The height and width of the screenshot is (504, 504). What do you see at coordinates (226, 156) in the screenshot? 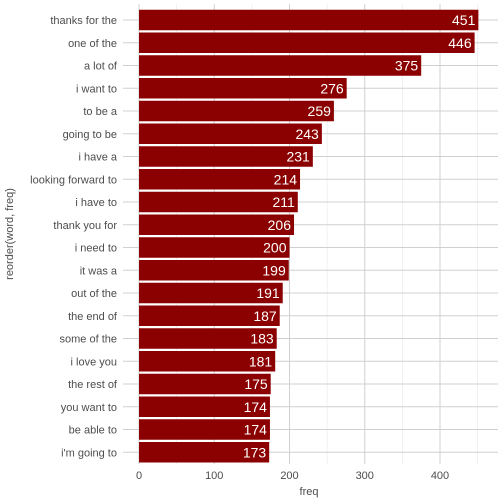
I see `bar-i-have-a` at bounding box center [226, 156].